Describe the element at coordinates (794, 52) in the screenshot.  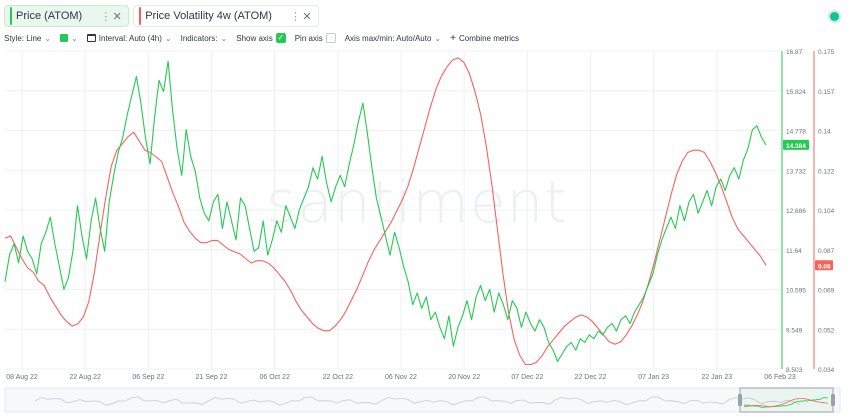
I see `price-axis-tick-label: 16.87` at that location.